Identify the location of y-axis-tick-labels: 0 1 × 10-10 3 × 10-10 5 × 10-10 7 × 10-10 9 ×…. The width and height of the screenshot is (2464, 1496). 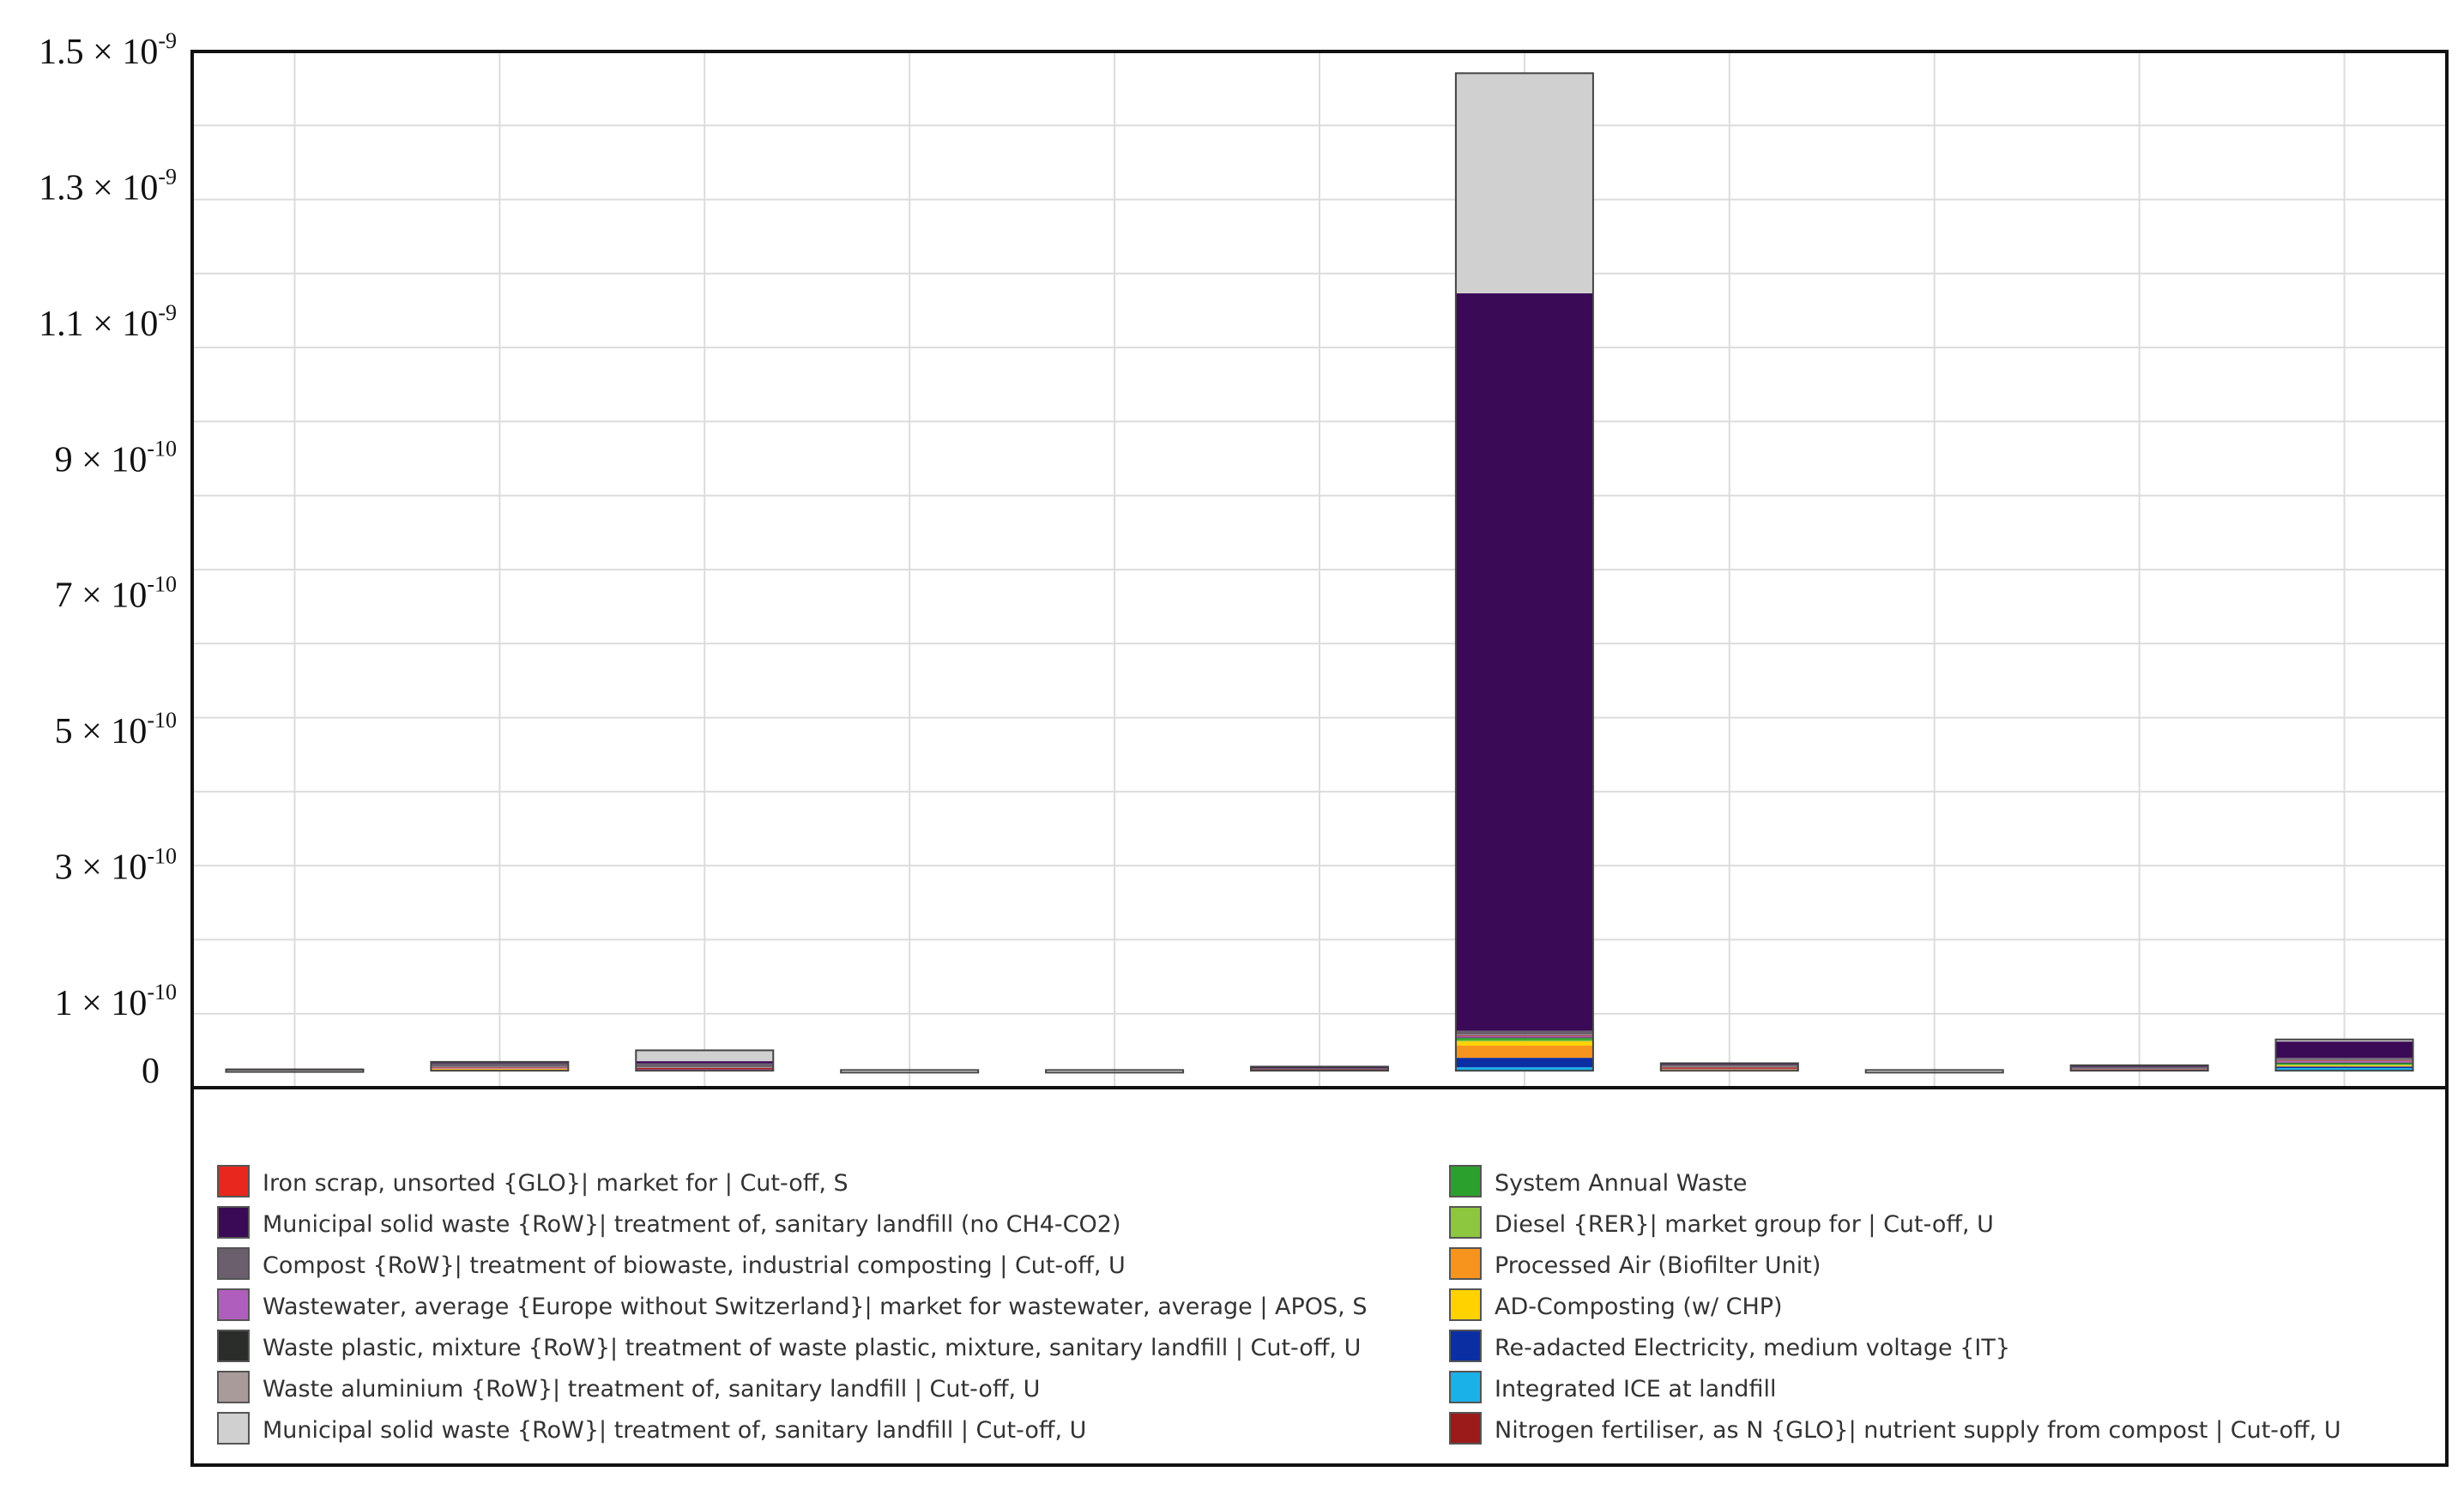
(108, 559).